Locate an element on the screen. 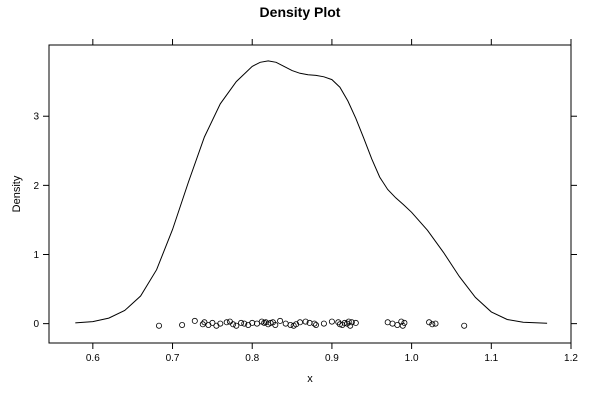 This screenshot has width=599, height=400. x-tick-label: 0.6 is located at coordinates (93, 358).